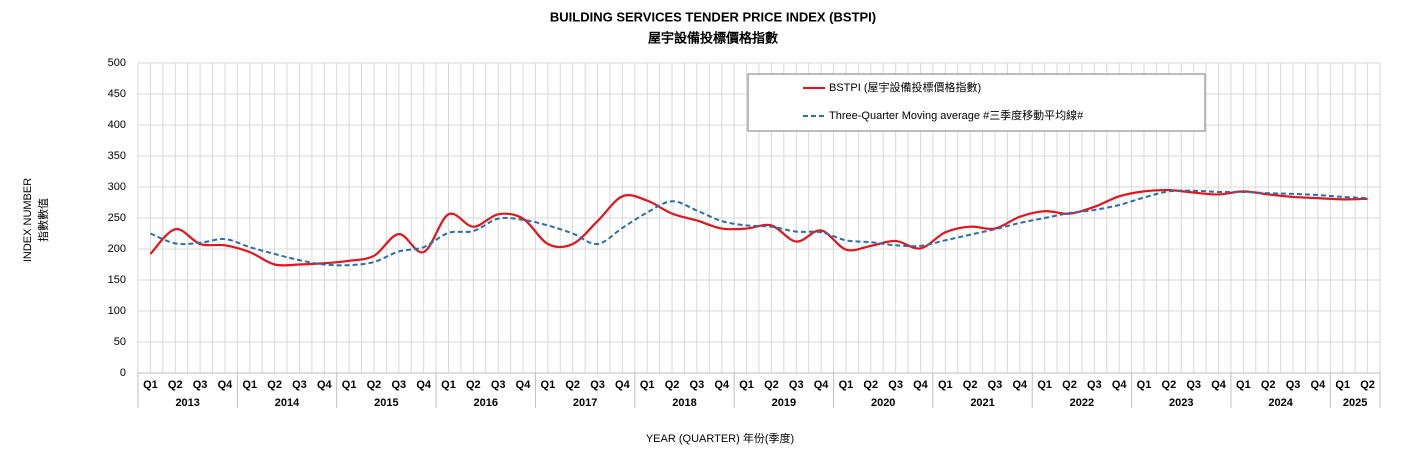  Describe the element at coordinates (117, 249) in the screenshot. I see `y-tick-label: 200` at that location.